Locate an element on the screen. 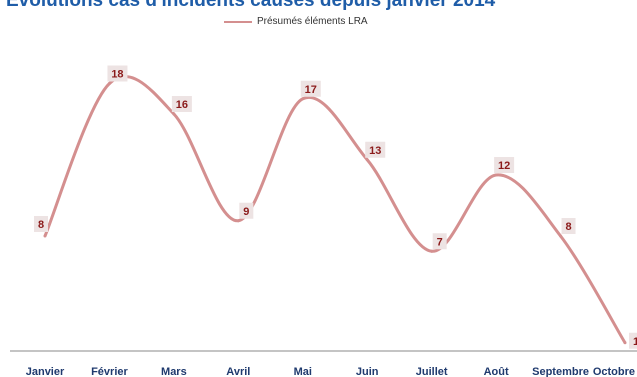 The height and width of the screenshot is (377, 637). data-label-text: 1 is located at coordinates (635, 342).